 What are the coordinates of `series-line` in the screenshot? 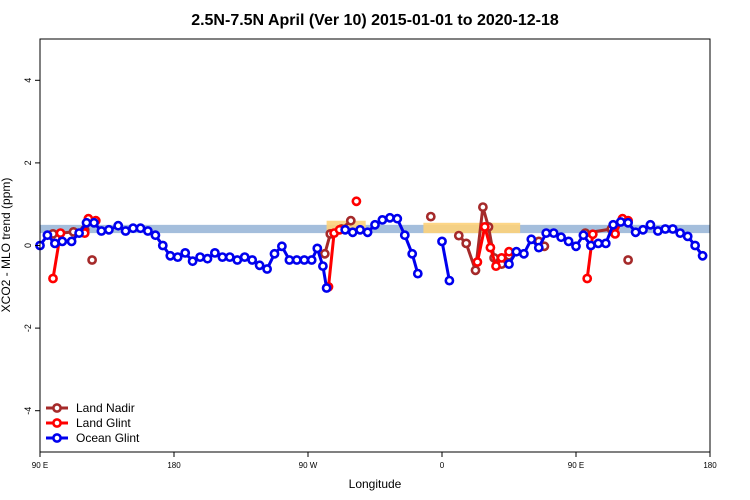 It's located at (445, 261).